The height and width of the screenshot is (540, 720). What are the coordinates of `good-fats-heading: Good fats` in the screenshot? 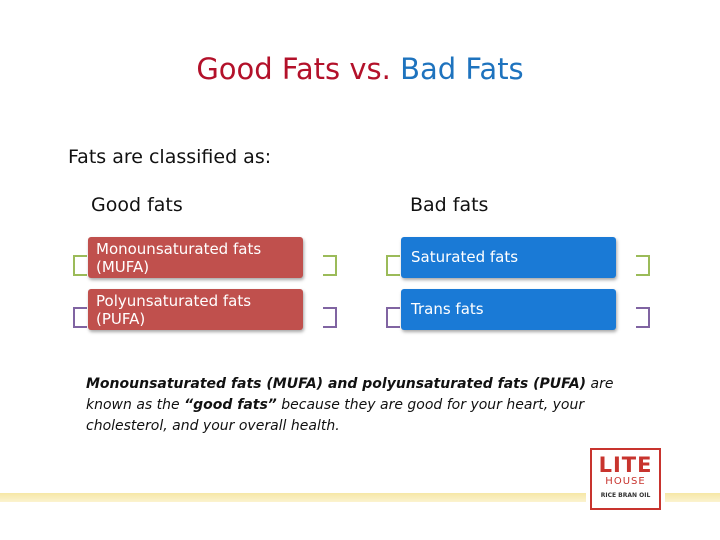 It's located at (137, 205).